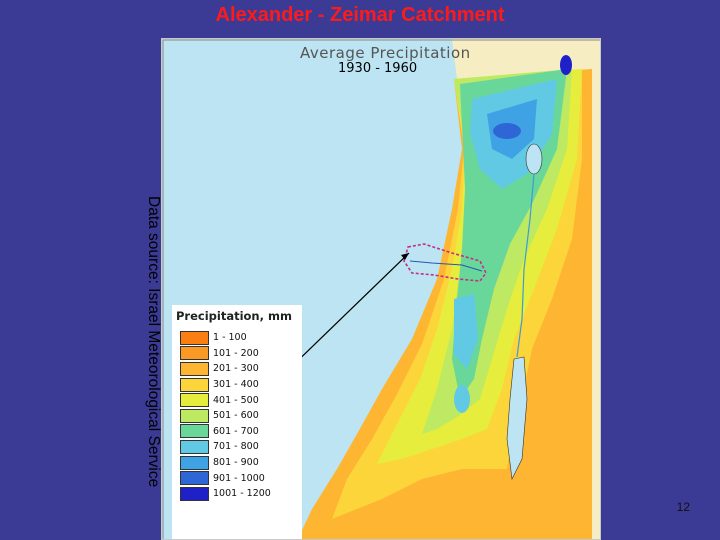 This screenshot has width=720, height=540. Describe the element at coordinates (405, 256) in the screenshot. I see `pointer-arrow-head` at that location.